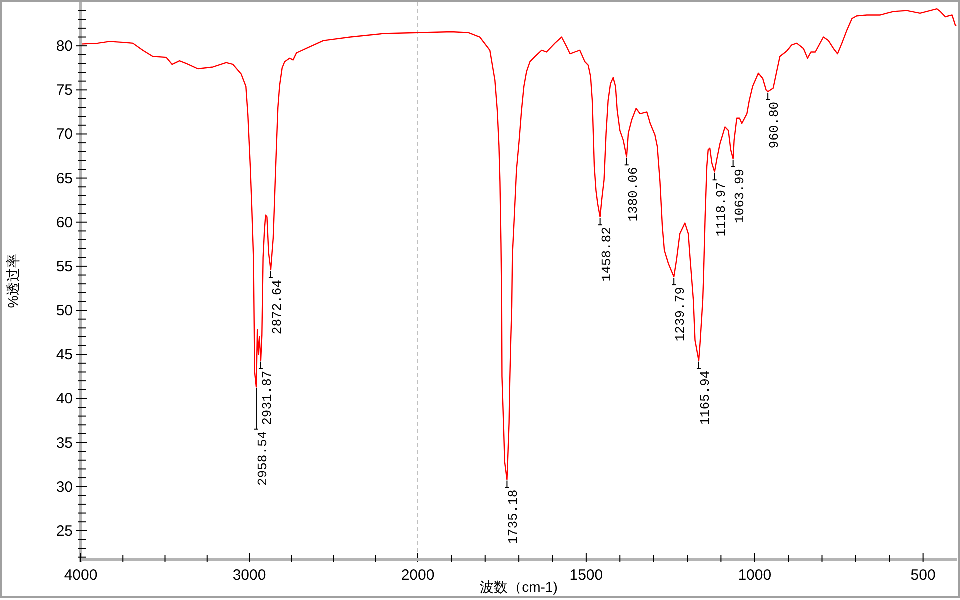 This screenshot has width=960, height=600. What do you see at coordinates (64, 443) in the screenshot?
I see `y-tick-label: 35` at bounding box center [64, 443].